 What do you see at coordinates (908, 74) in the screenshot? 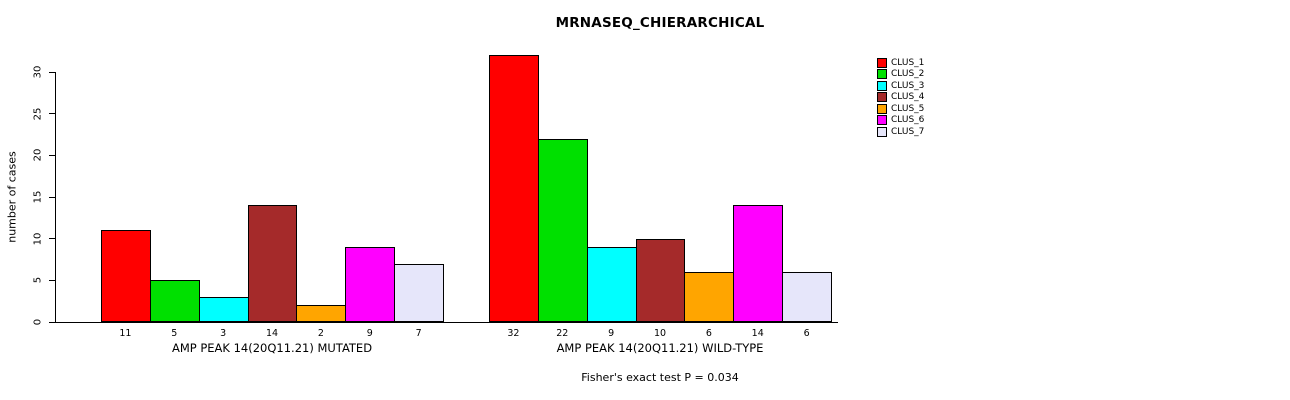
I see `legend-label: CLUS_2` at bounding box center [908, 74].